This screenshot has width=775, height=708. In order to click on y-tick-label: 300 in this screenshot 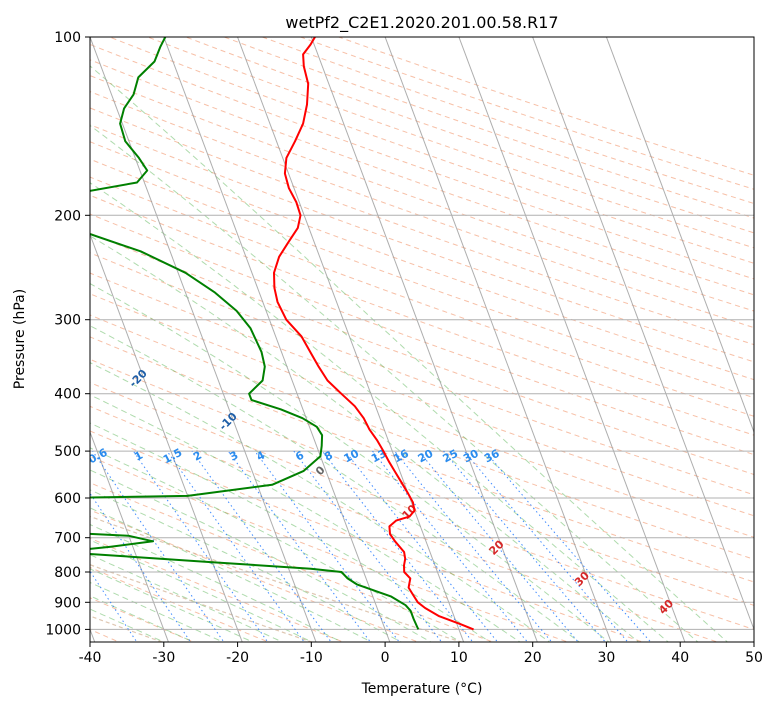, I will do `click(67, 321)`.